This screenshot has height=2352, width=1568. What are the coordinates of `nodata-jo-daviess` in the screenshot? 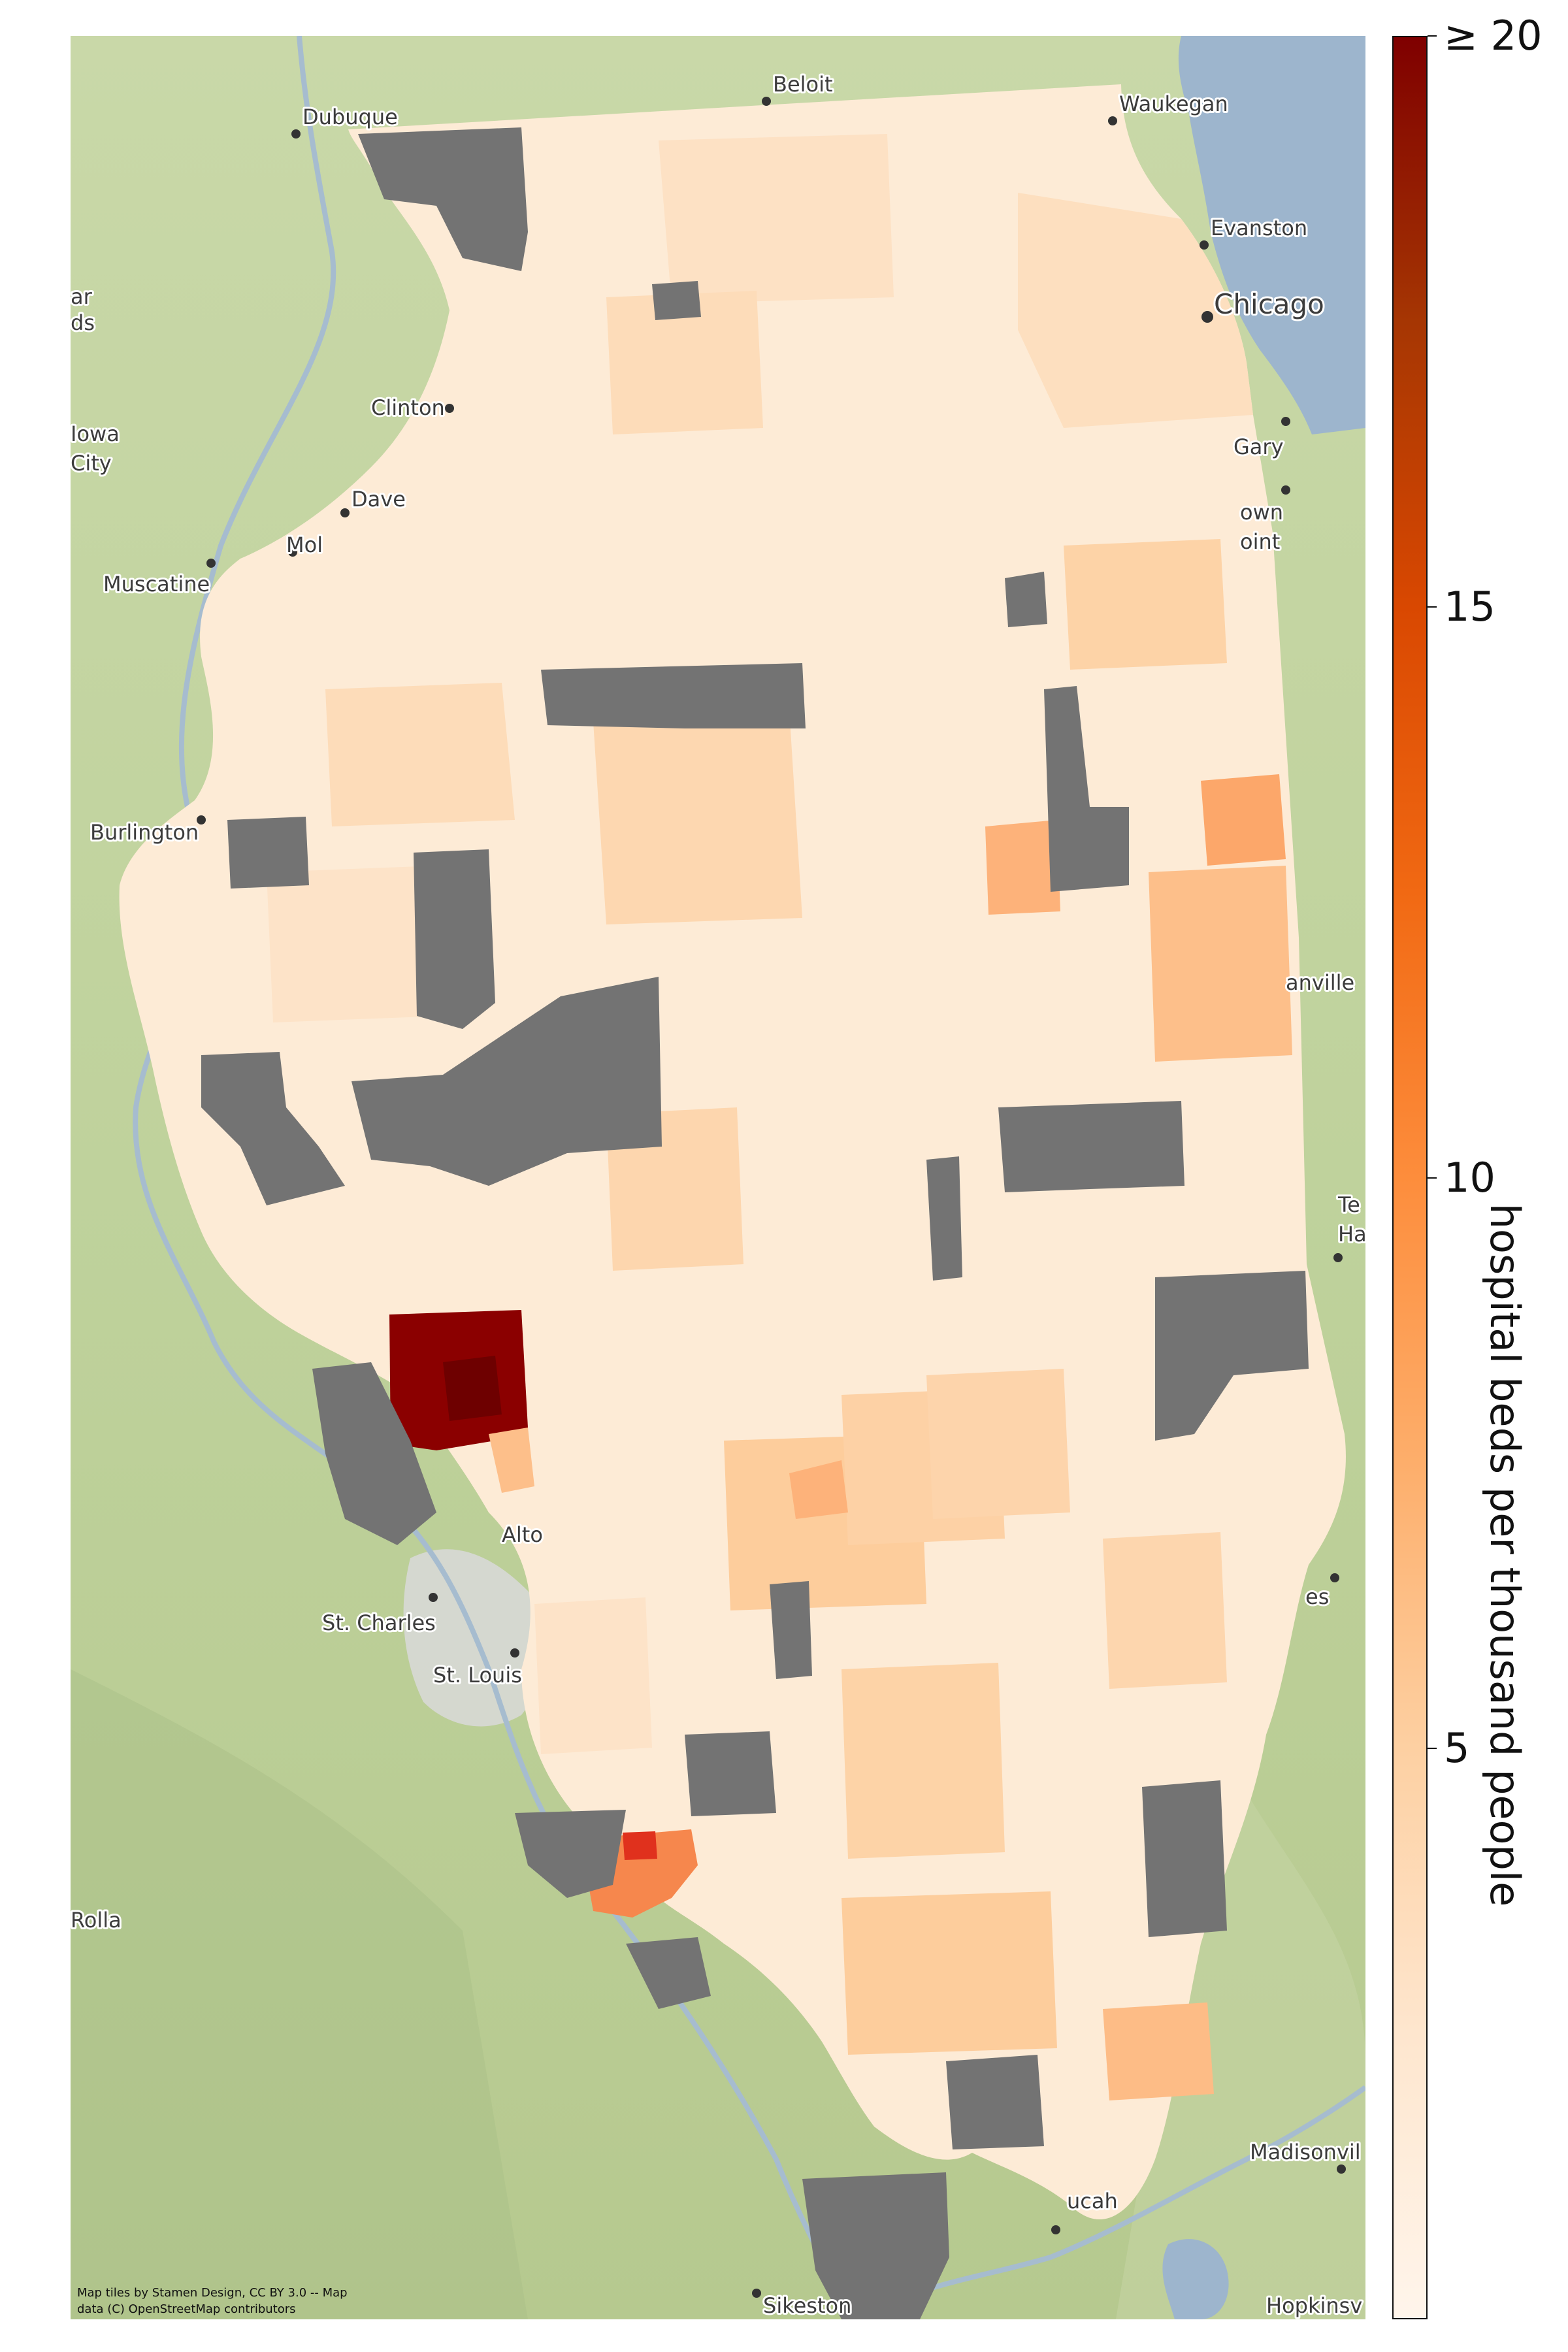 It's located at (443, 199).